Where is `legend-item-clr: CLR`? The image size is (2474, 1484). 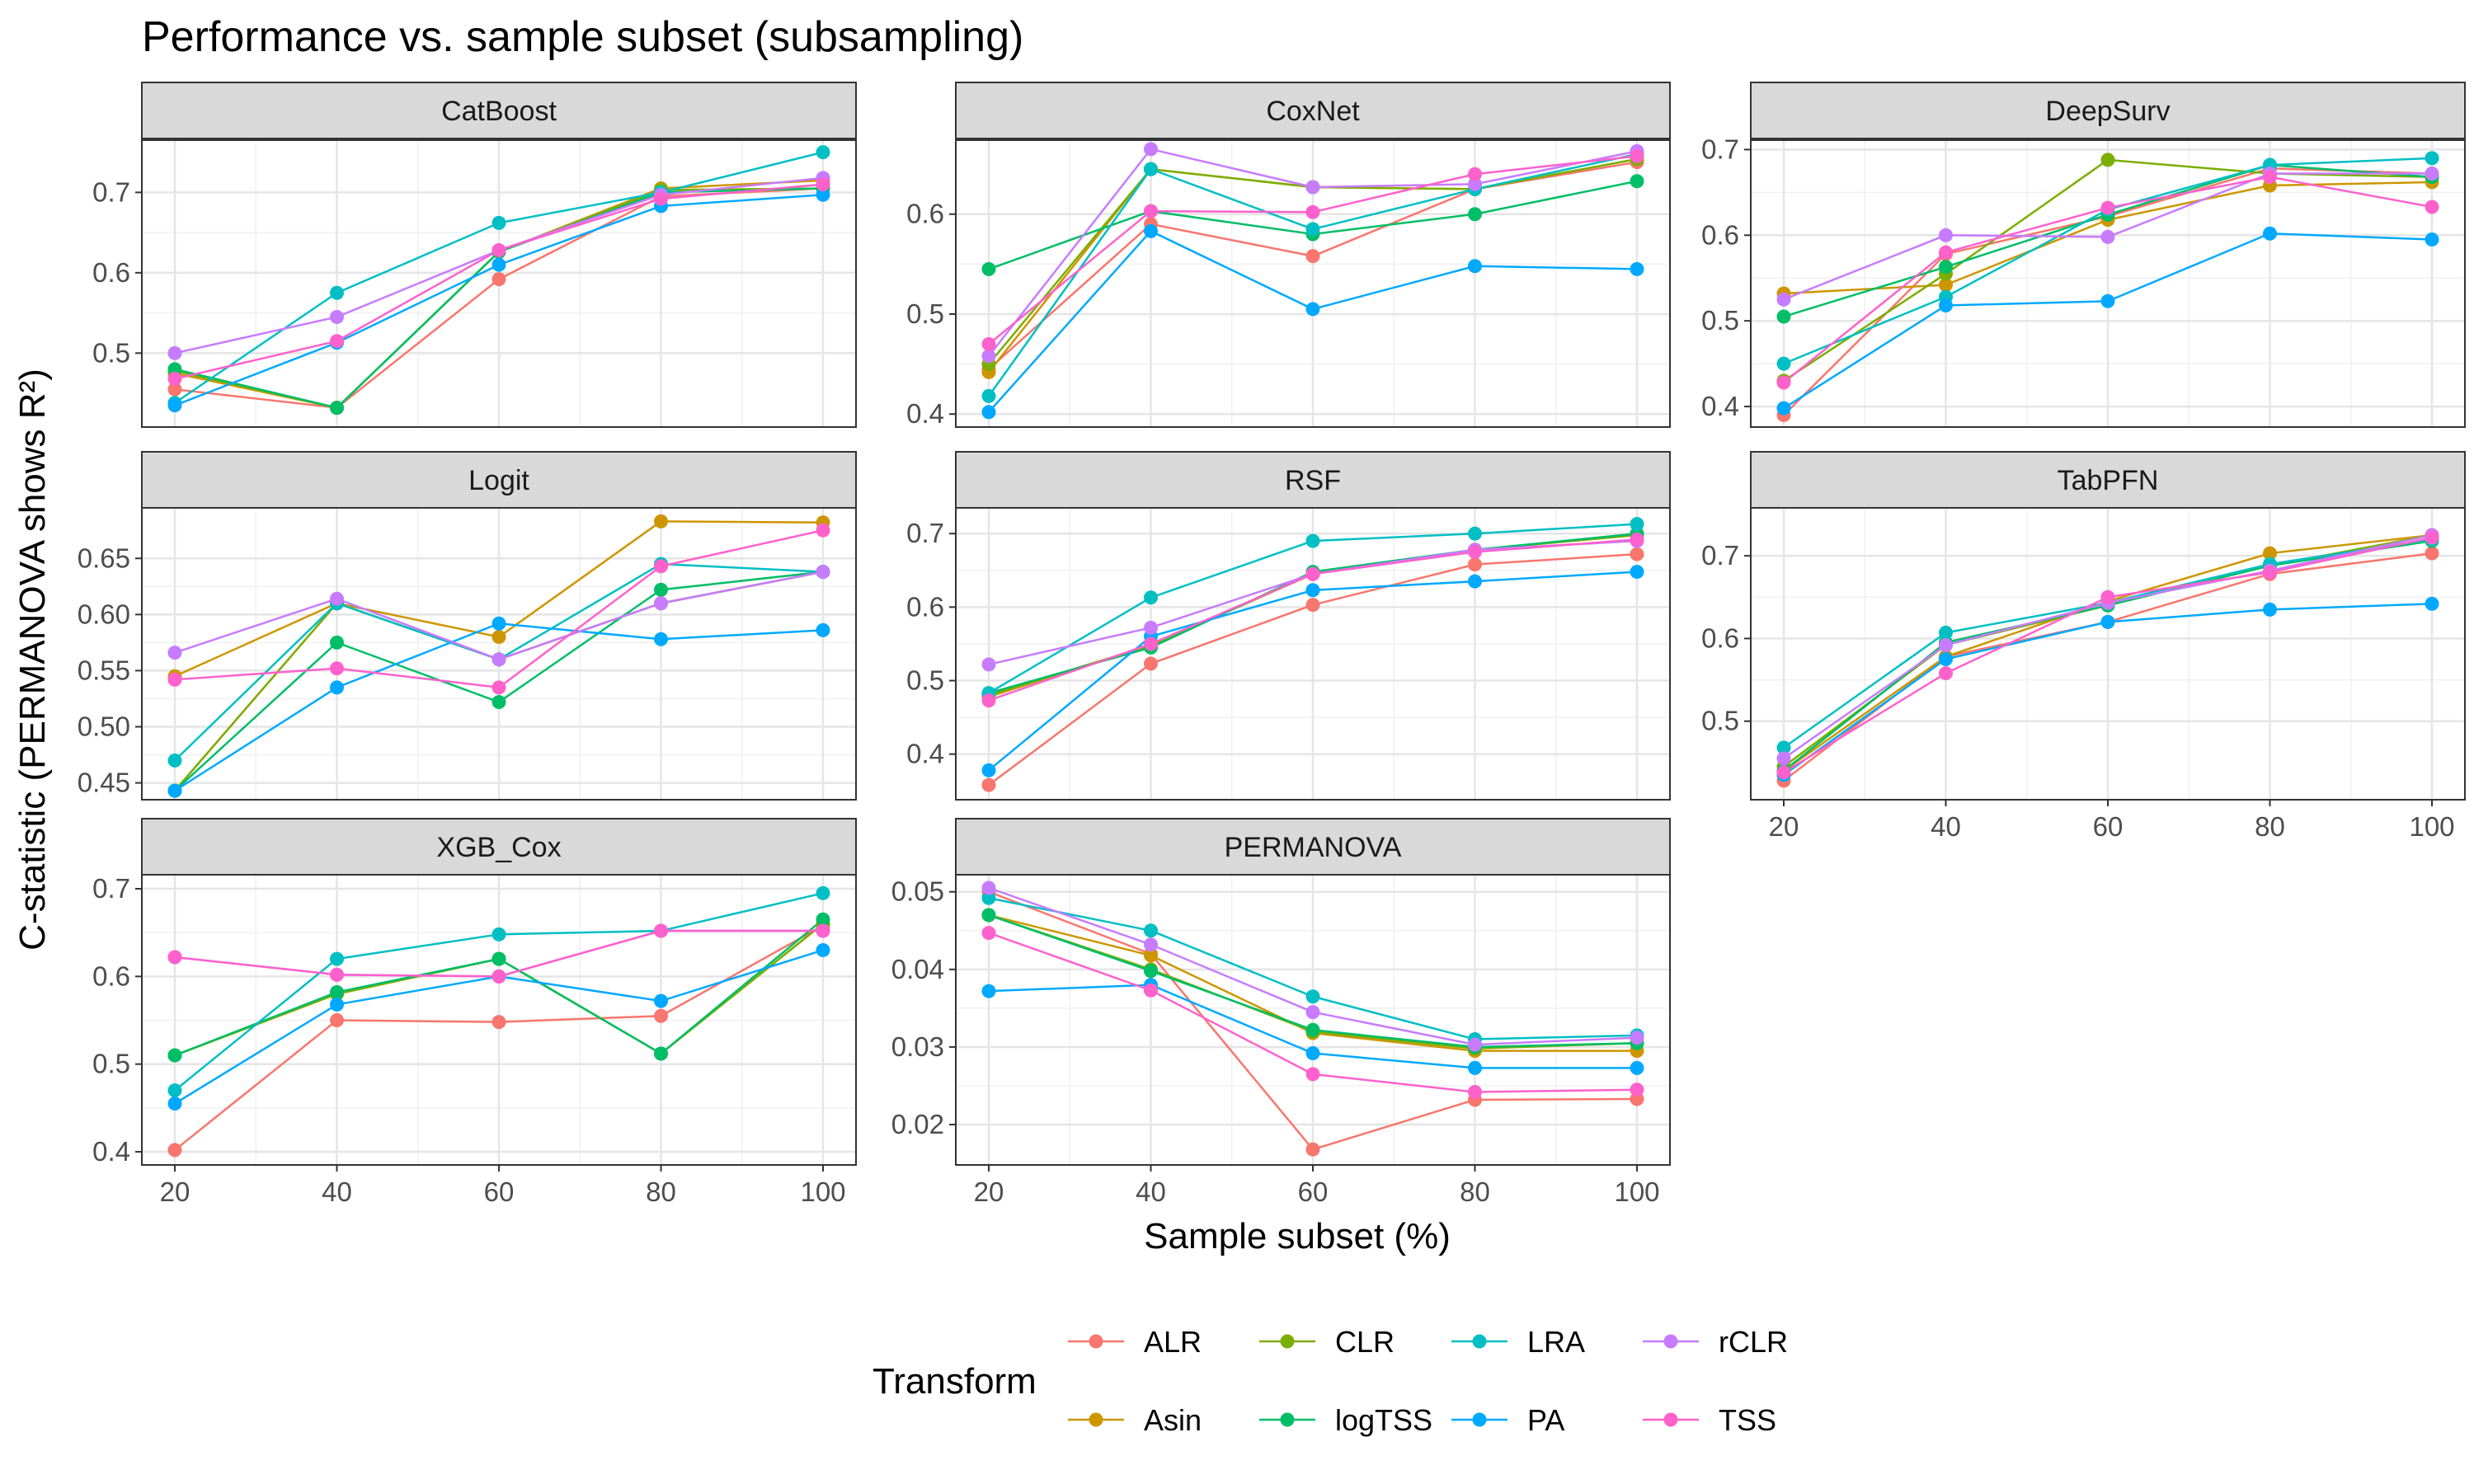 legend-item-clr: CLR is located at coordinates (1327, 1342).